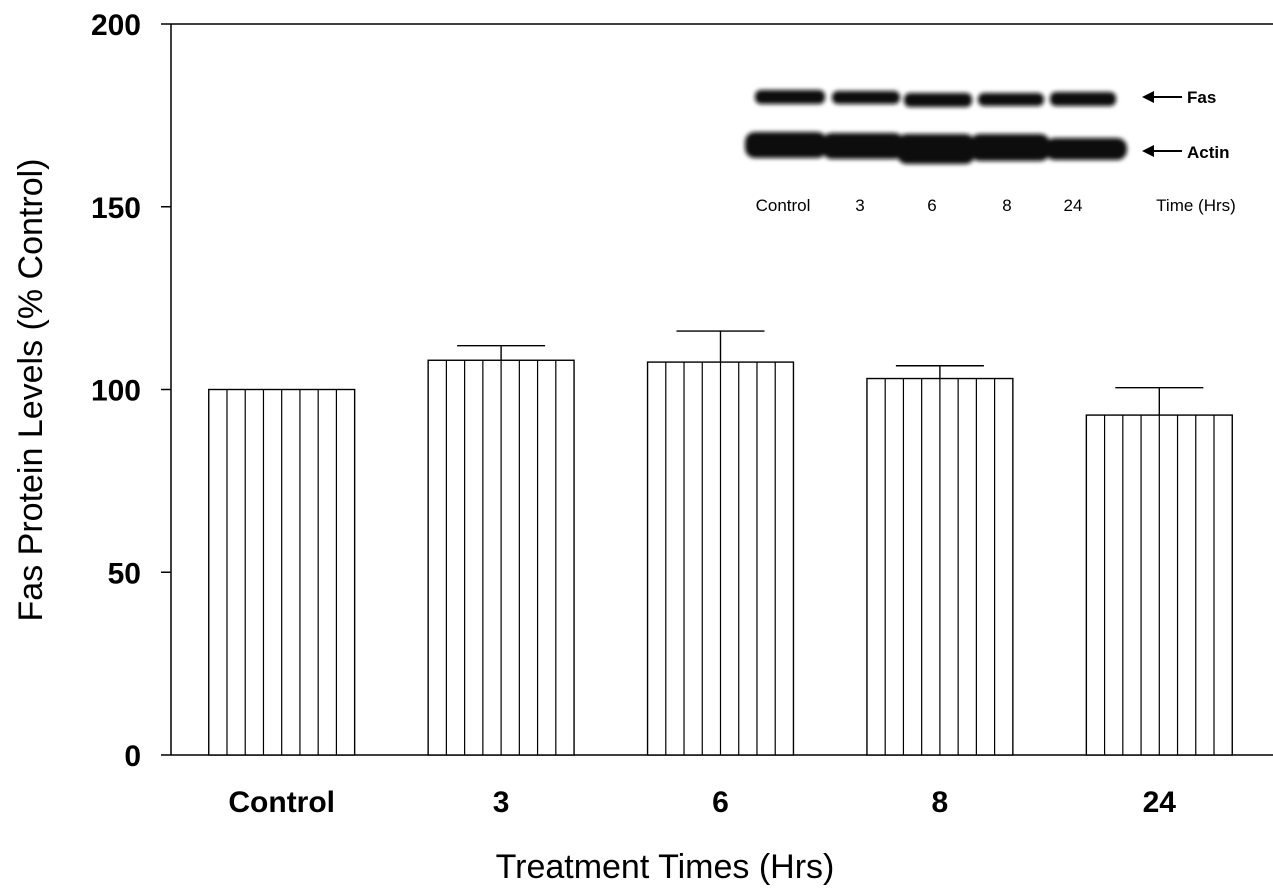  Describe the element at coordinates (1196, 205) in the screenshot. I see `inset-time-axis-label: Time (Hrs)` at that location.